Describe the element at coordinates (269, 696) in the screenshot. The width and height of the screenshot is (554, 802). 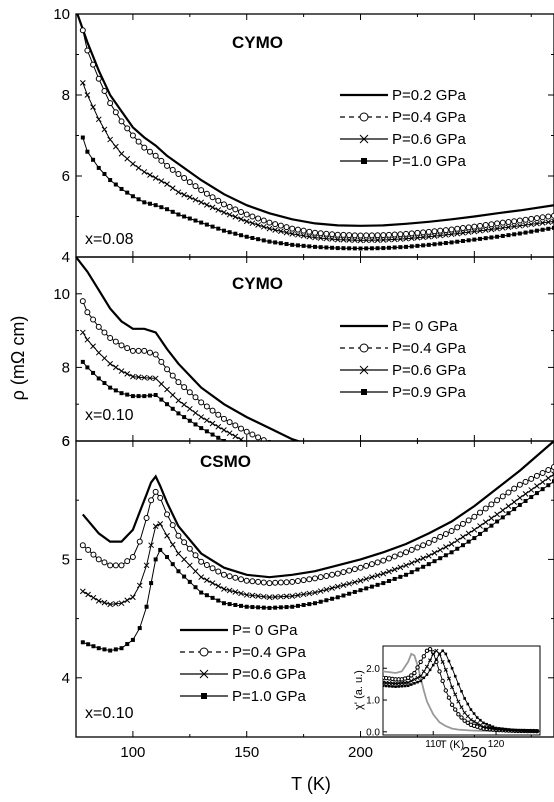
I see `legend-label: P=1.0 GPa` at that location.